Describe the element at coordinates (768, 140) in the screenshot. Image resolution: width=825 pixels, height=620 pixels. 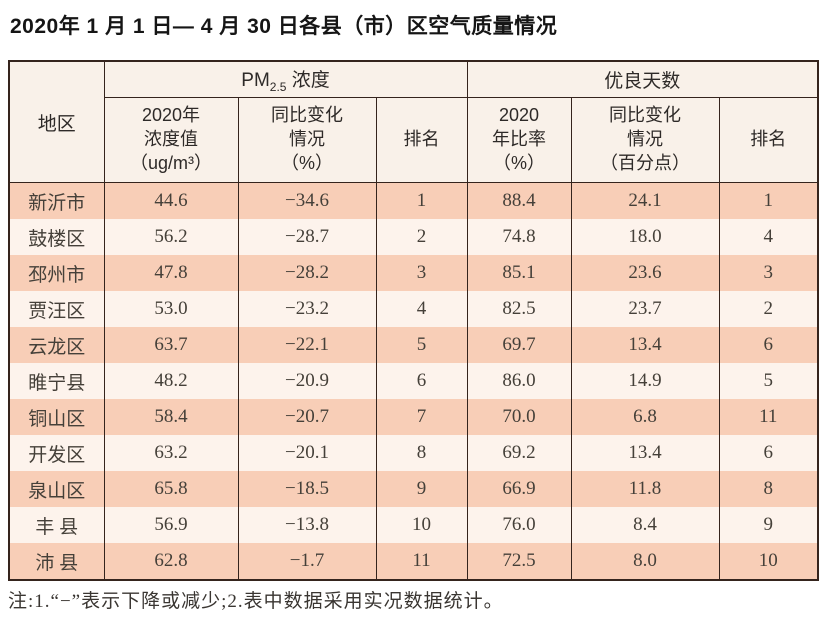
I see `column-header-good-rank: 排名` at that location.